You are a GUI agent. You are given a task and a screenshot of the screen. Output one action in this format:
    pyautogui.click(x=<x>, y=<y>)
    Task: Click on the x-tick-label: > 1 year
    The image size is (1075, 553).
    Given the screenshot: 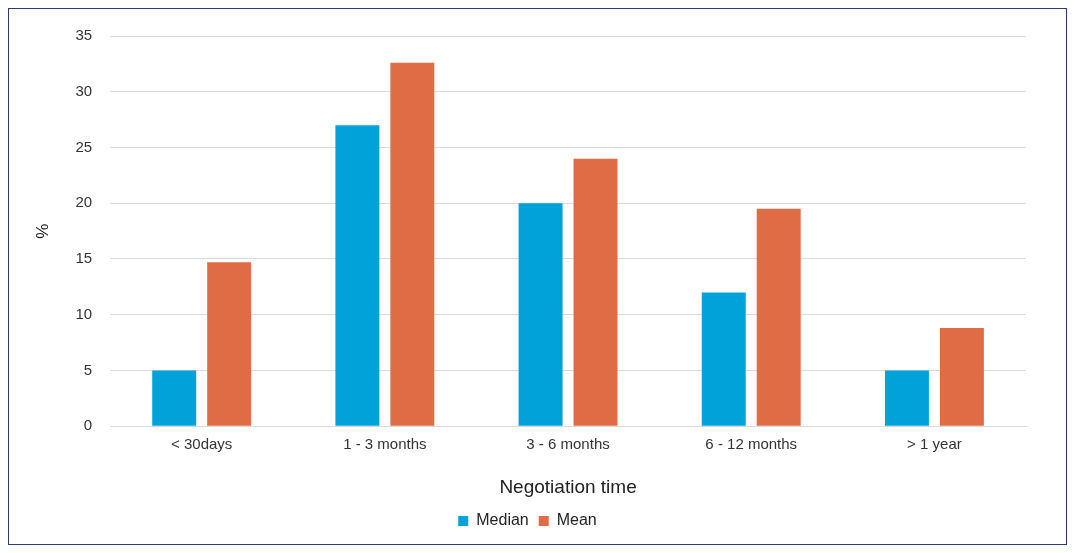 What is the action you would take?
    pyautogui.click(x=934, y=444)
    